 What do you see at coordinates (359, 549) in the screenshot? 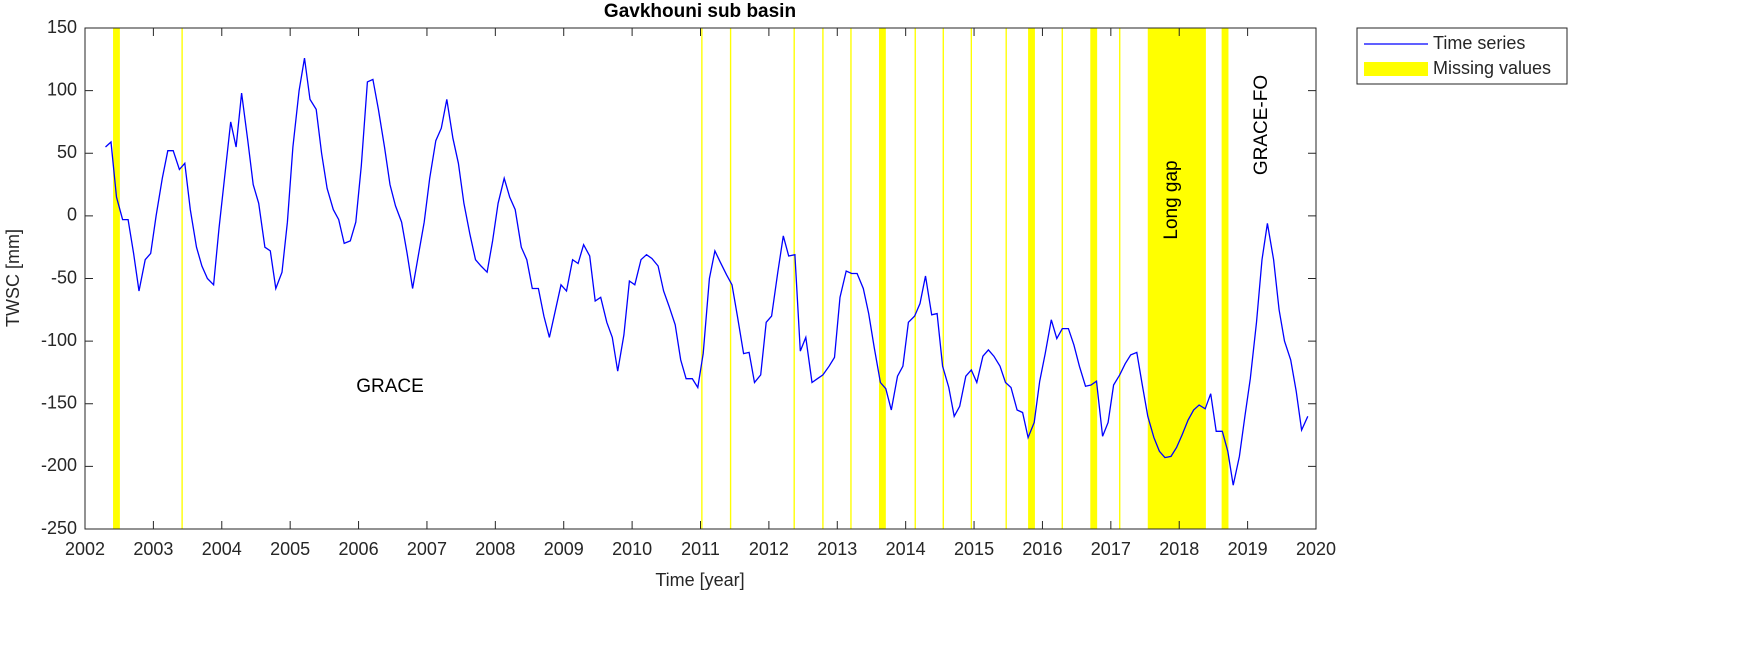
I see `x-tick-label: 2006` at bounding box center [359, 549].